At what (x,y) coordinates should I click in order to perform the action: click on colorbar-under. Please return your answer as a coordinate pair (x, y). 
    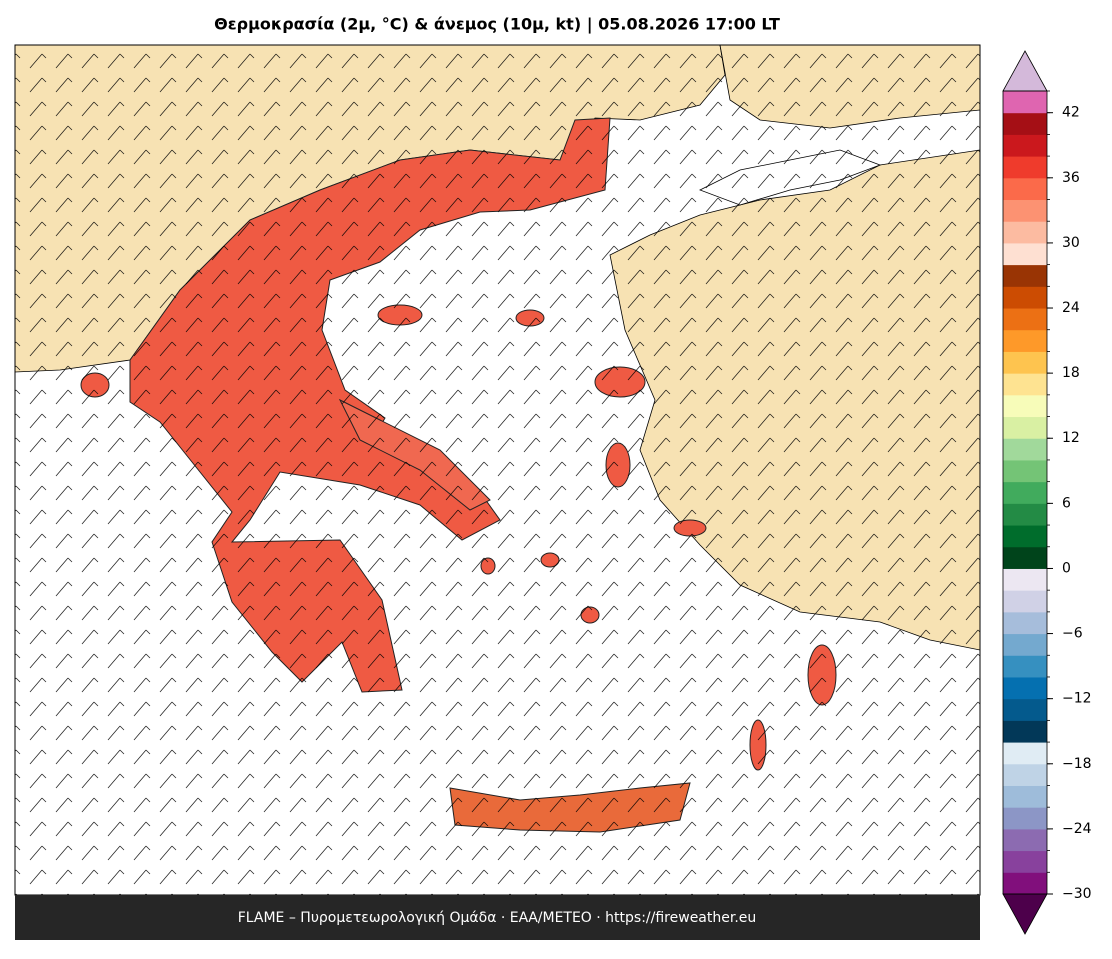
    Looking at the image, I should click on (1025, 914).